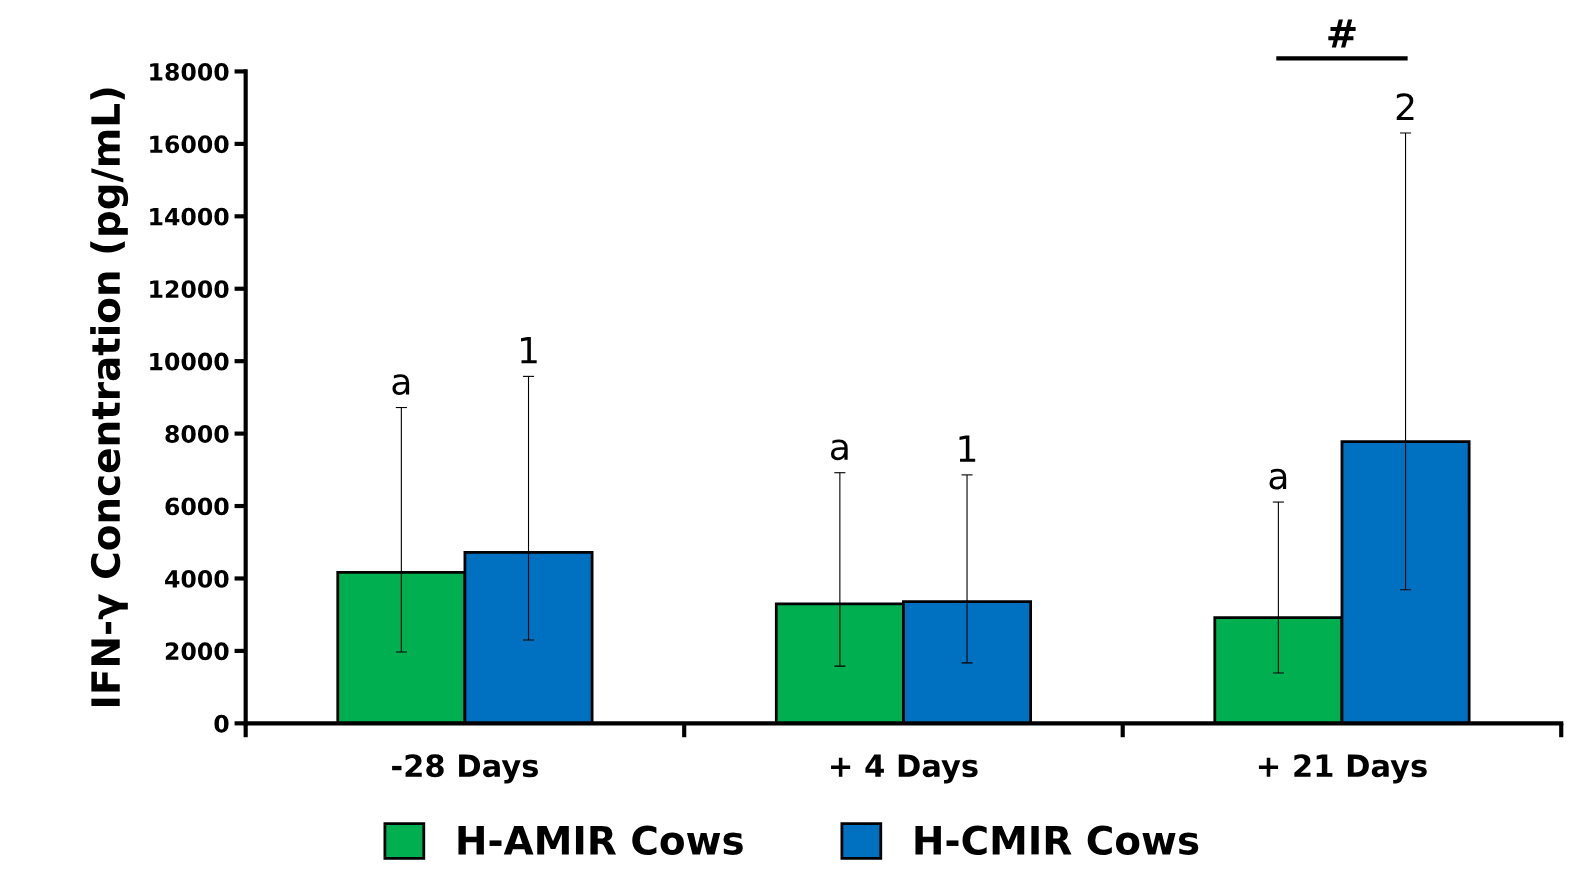 This screenshot has height=893, width=1585. Describe the element at coordinates (904, 769) in the screenshot. I see `x-tick-label: + 4 Days` at that location.